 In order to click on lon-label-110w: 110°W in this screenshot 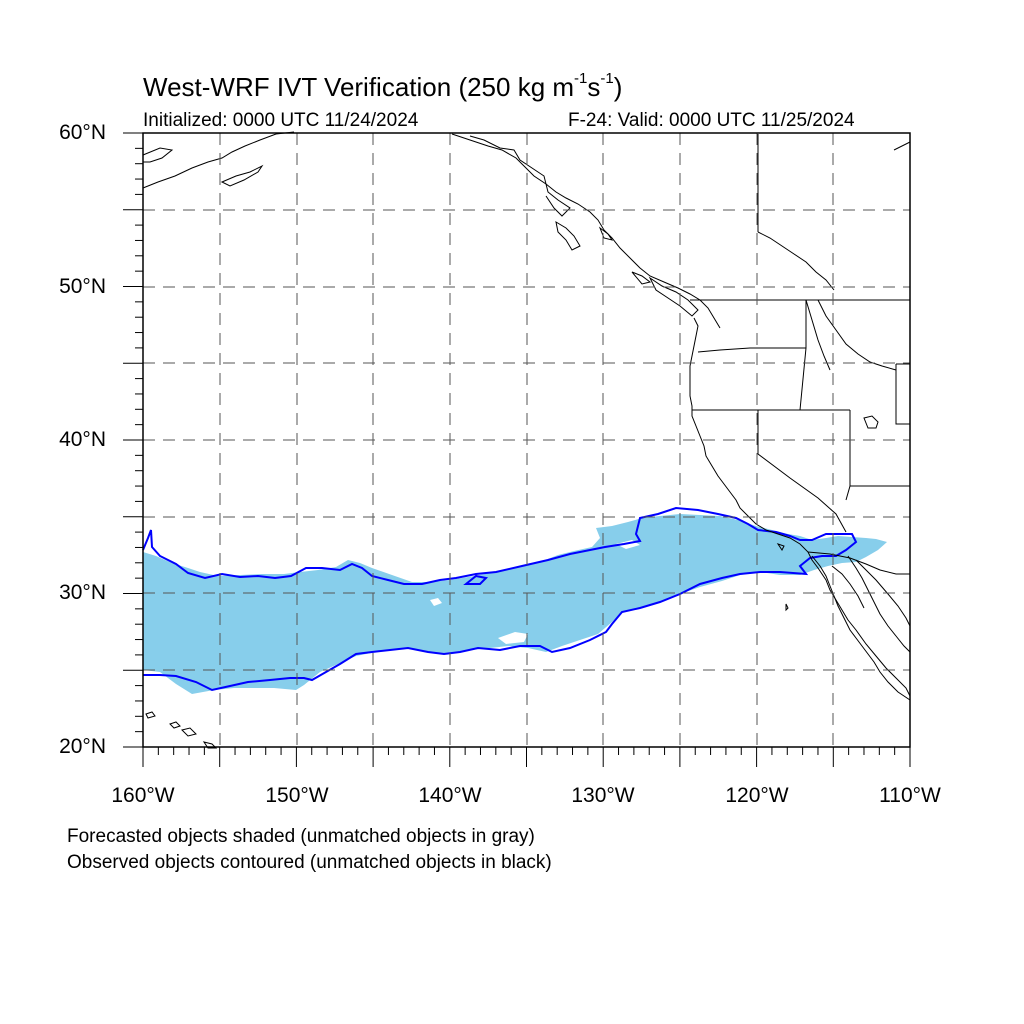, I will do `click(910, 795)`.